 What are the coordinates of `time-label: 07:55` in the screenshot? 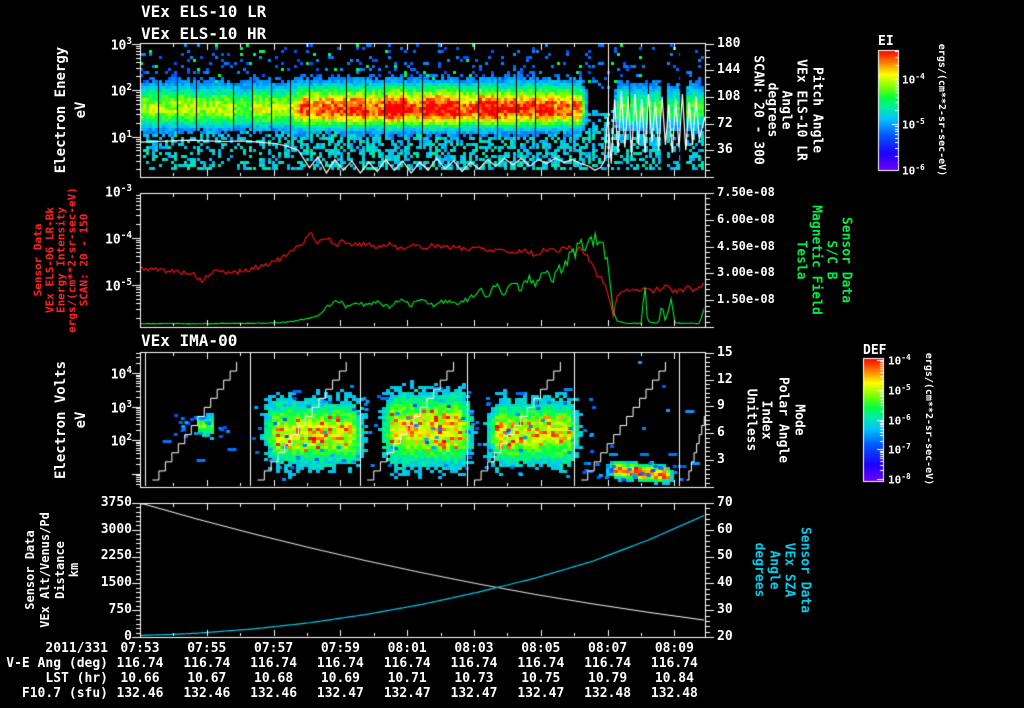 It's located at (207, 648).